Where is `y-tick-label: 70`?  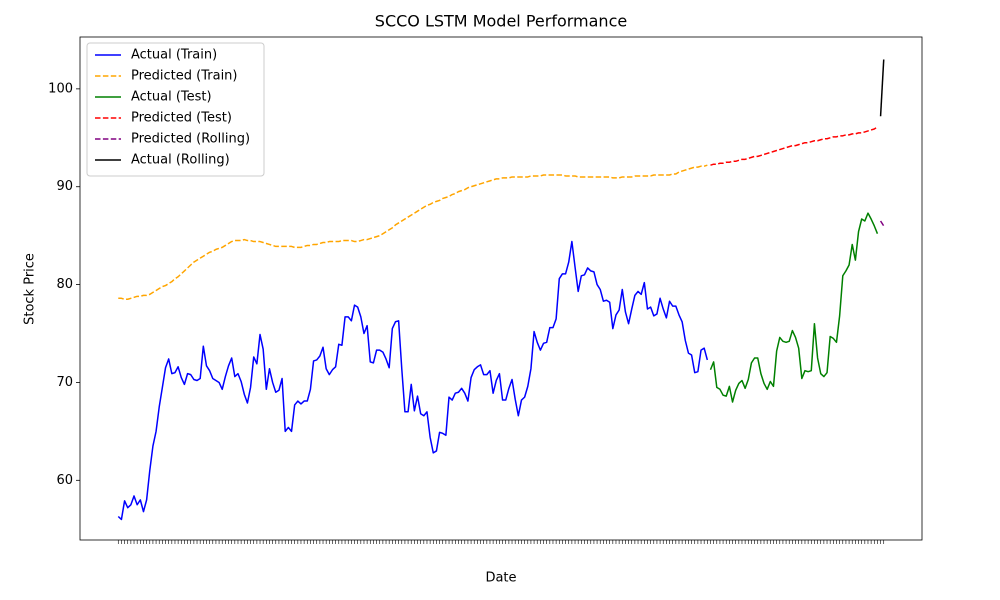 y-tick-label: 70 is located at coordinates (64, 382).